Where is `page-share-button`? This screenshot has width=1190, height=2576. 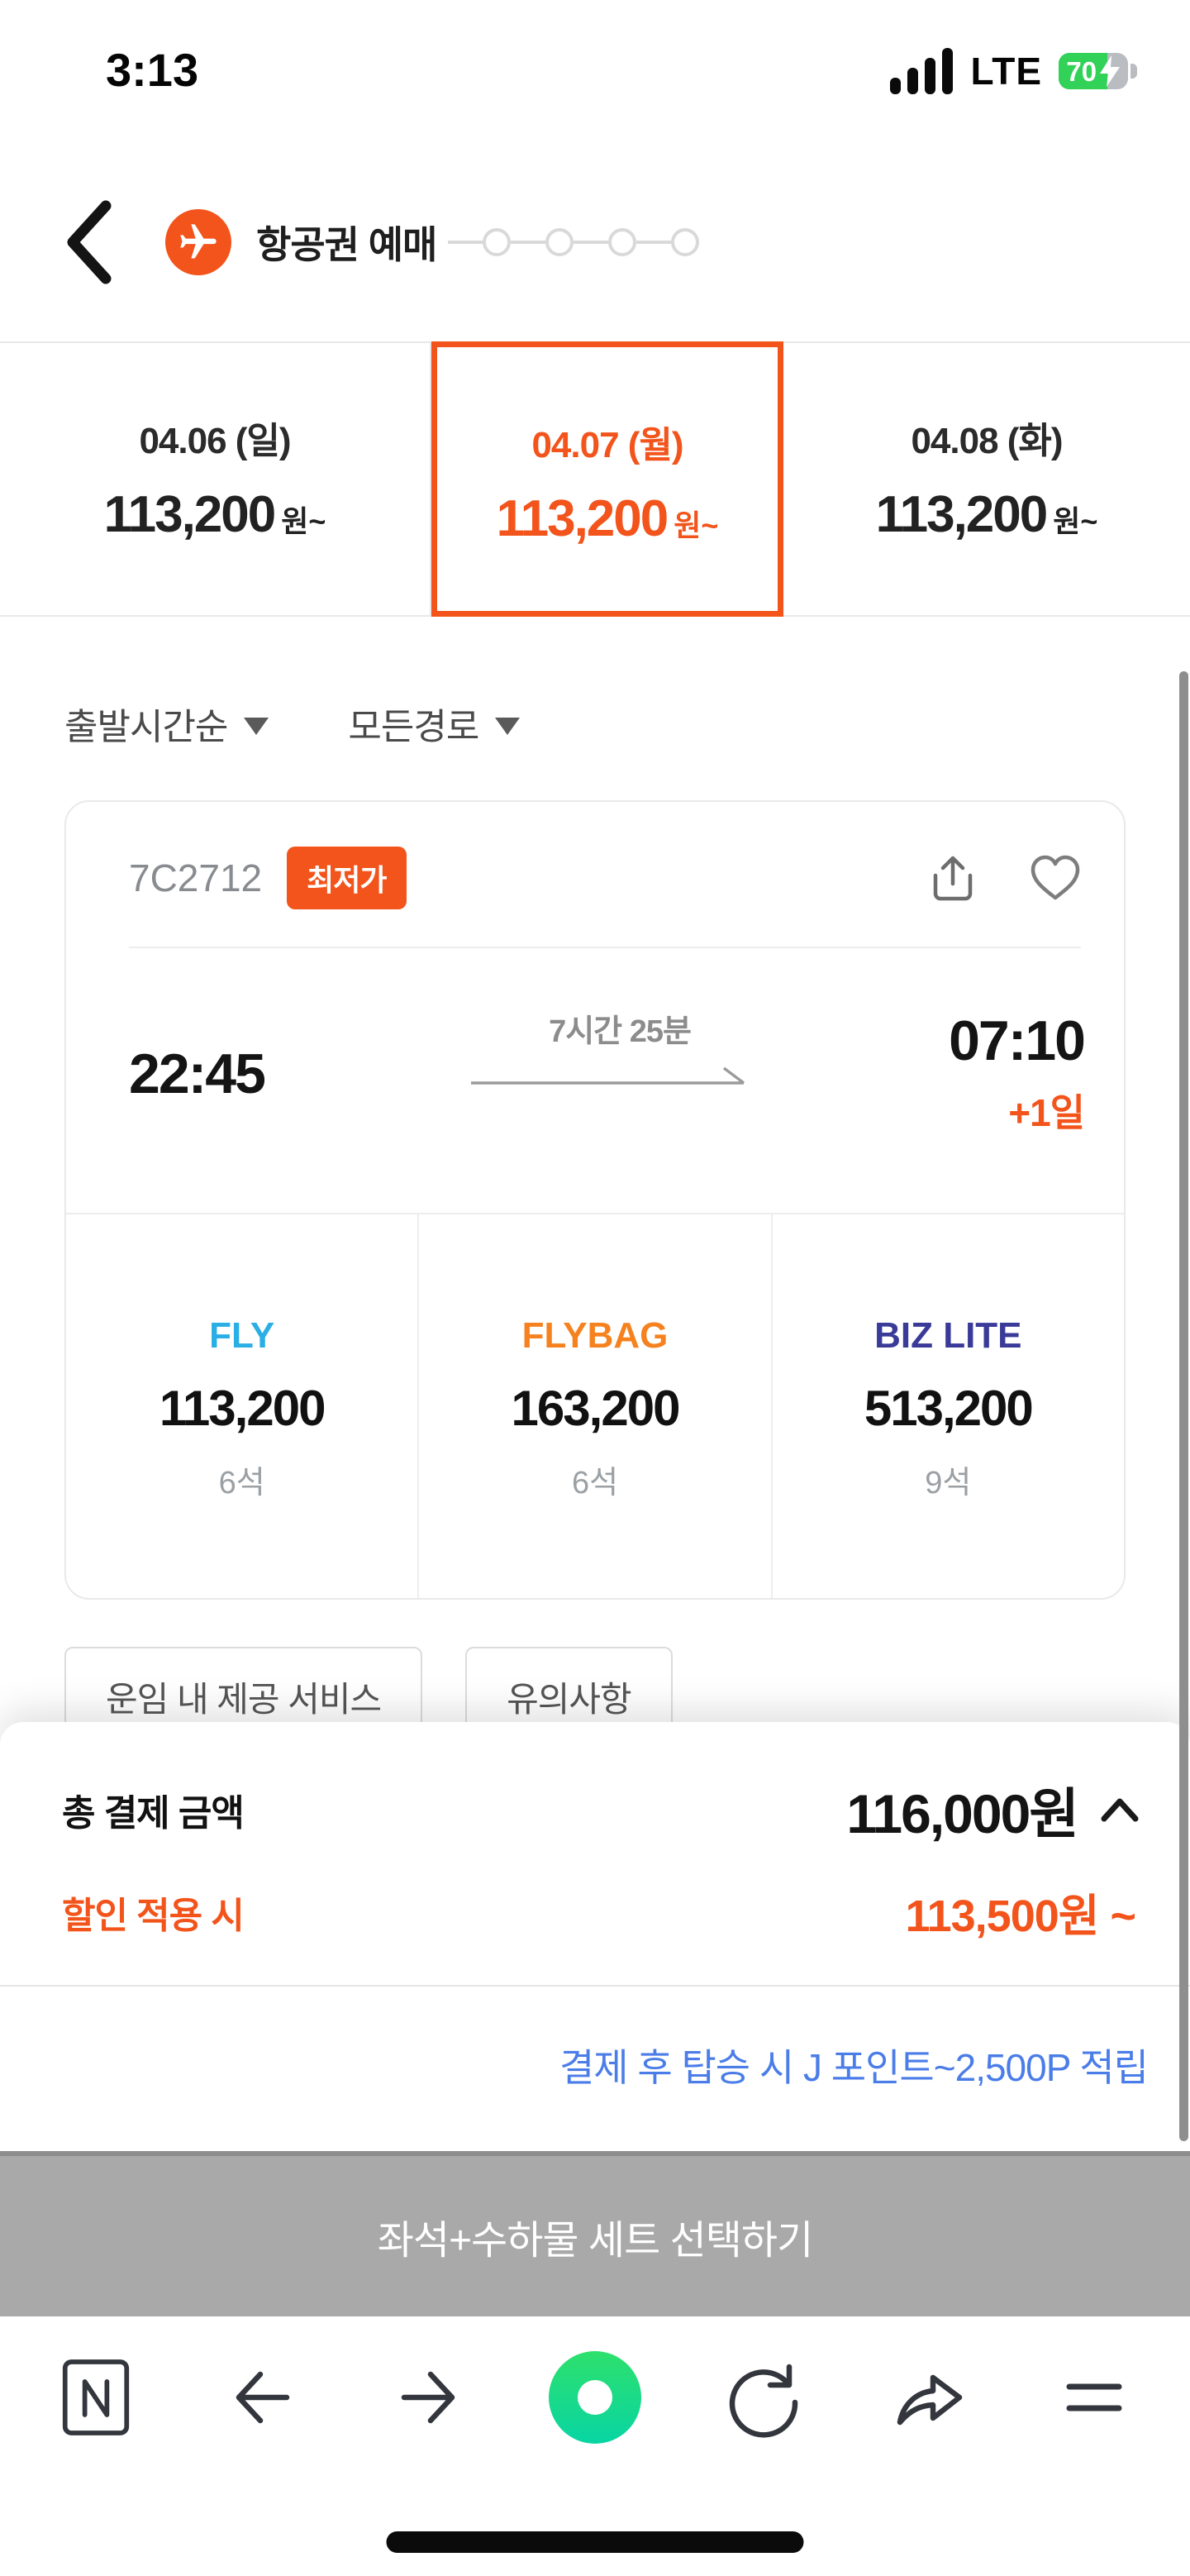 page-share-button is located at coordinates (928, 2397).